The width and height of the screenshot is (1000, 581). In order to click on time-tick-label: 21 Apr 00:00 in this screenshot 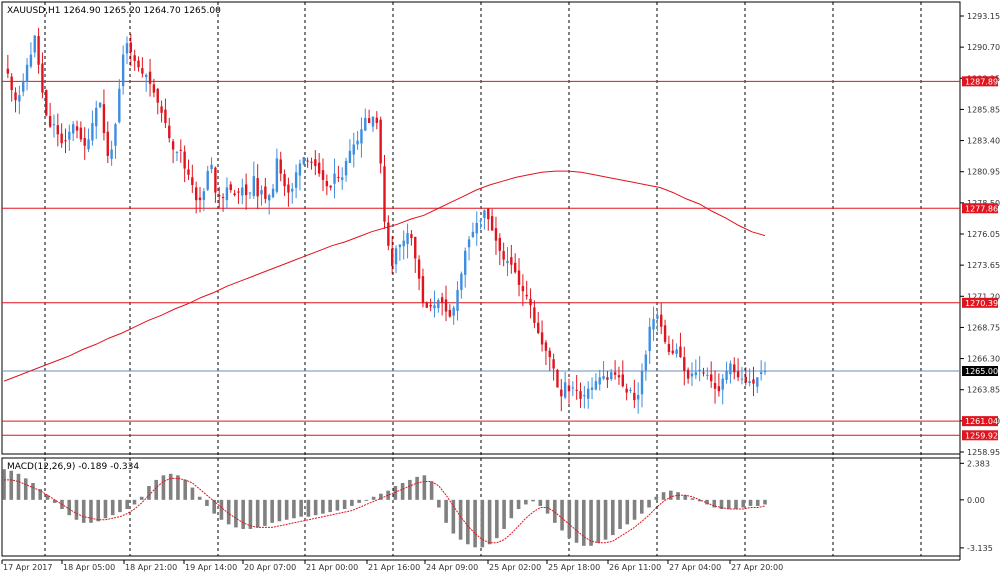, I will do `click(332, 567)`.